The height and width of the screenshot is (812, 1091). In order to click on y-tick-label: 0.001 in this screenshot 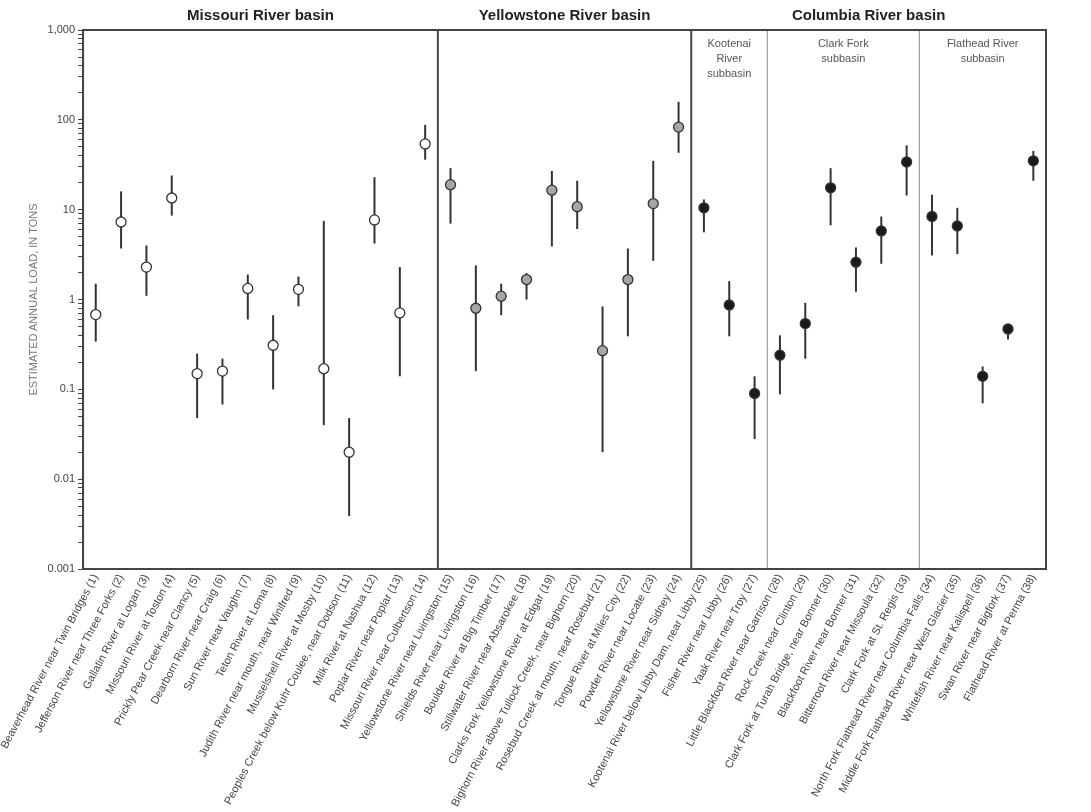, I will do `click(61, 568)`.